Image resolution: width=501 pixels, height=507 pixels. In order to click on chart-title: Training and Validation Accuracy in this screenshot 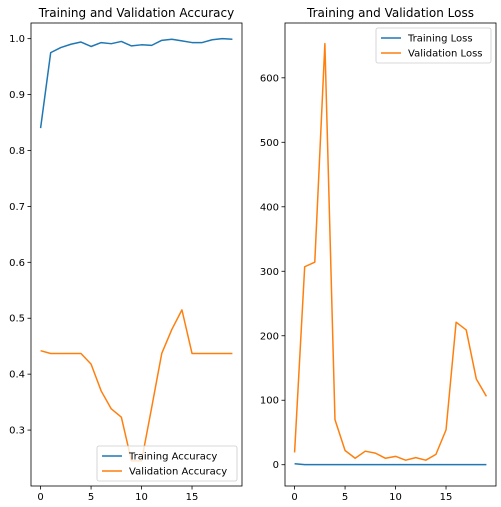, I will do `click(136, 13)`.